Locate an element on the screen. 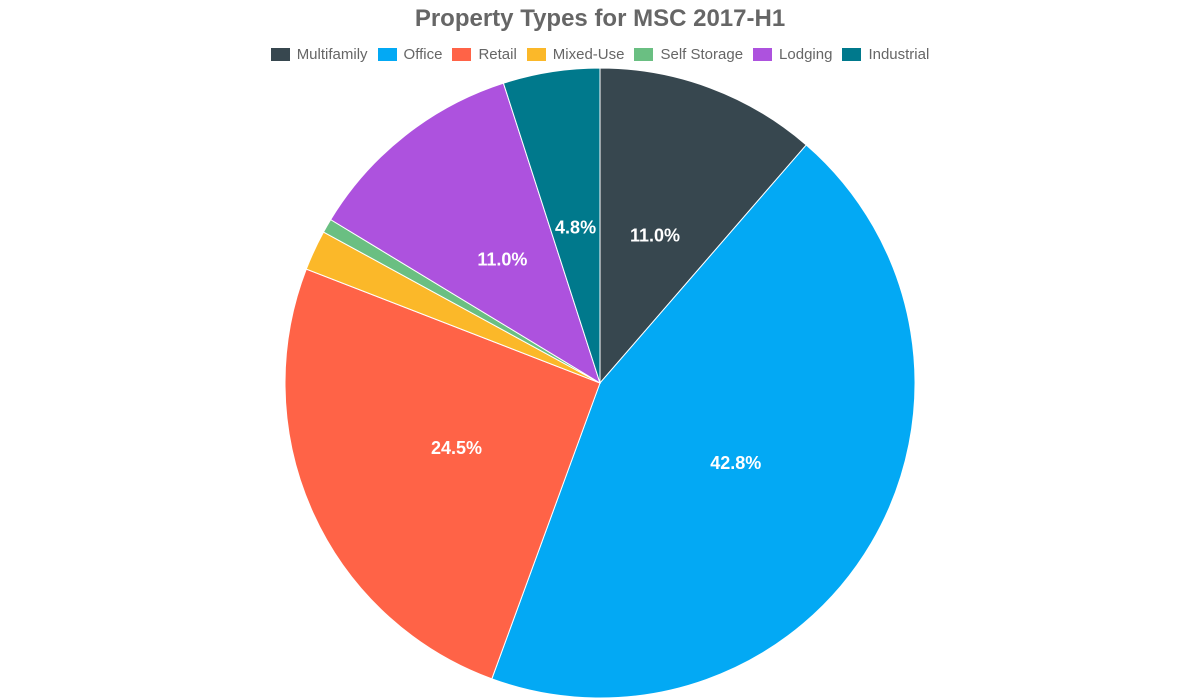  legend-label: Self Storage is located at coordinates (702, 54).